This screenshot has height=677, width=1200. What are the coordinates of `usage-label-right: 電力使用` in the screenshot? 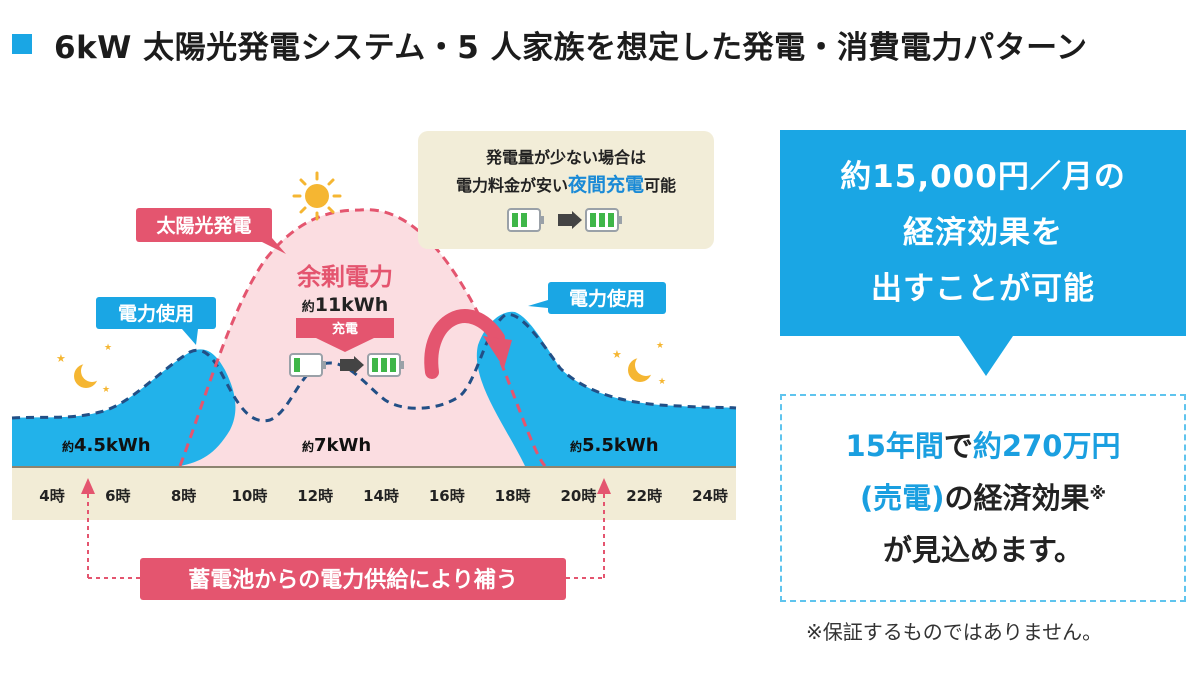 It's located at (607, 298).